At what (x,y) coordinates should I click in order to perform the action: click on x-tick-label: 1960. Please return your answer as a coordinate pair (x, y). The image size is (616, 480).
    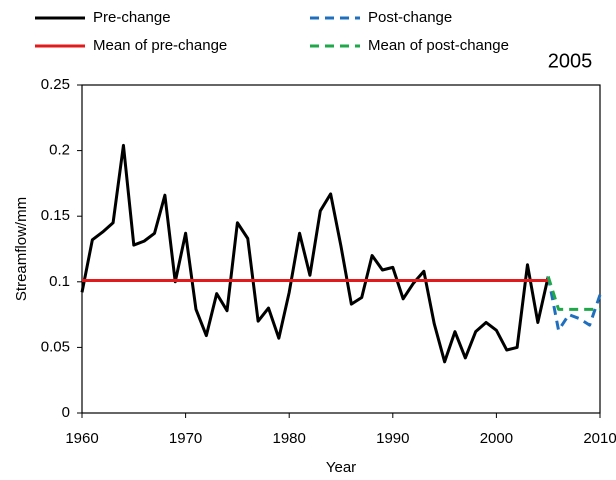
    Looking at the image, I should click on (81, 438).